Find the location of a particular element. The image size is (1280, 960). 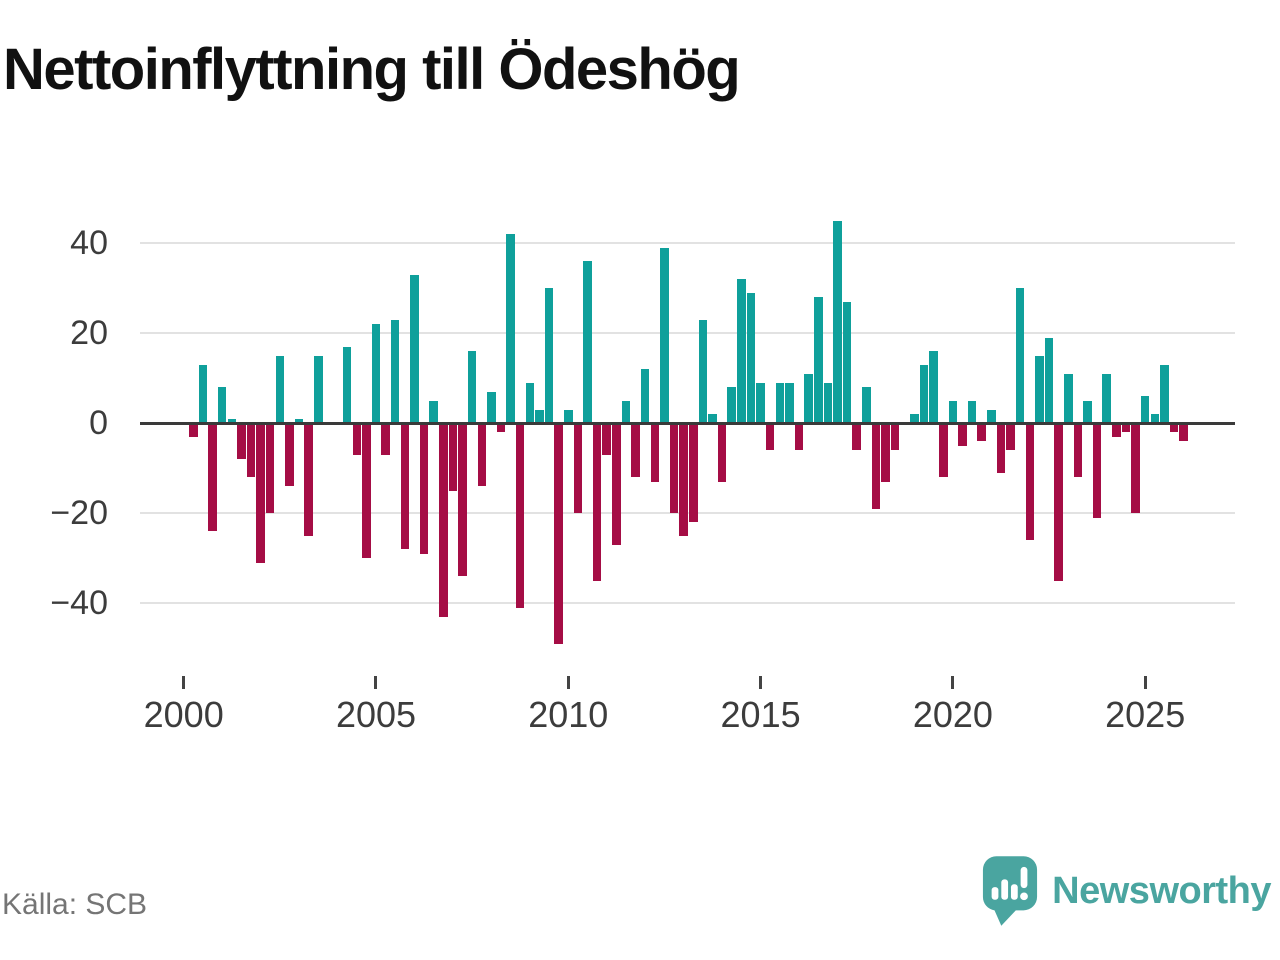

bar-2023Q4 is located at coordinates (1097, 470).